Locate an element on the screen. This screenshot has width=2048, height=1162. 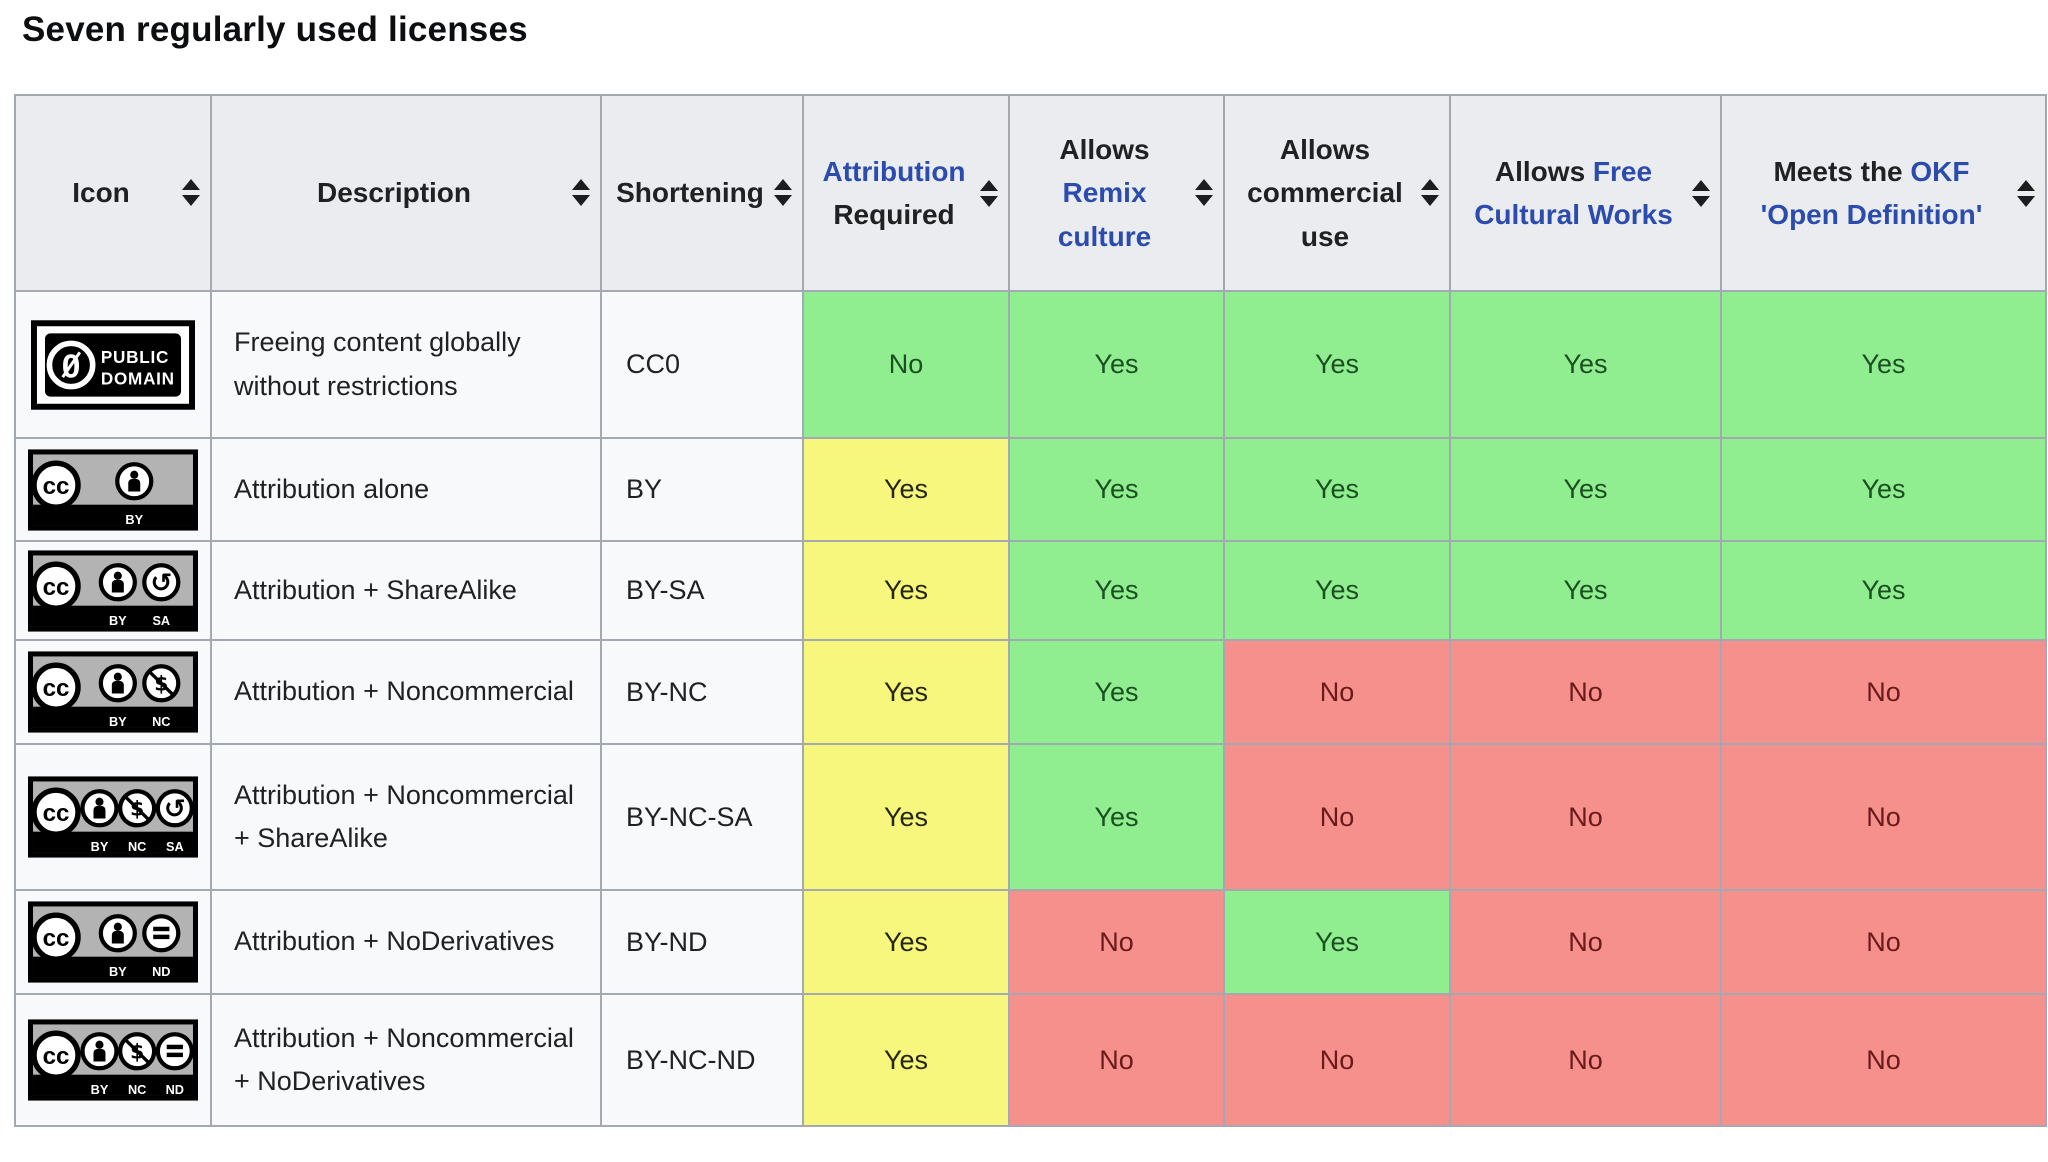
description-cell: Attribution + NoDerivatives is located at coordinates (406, 942).